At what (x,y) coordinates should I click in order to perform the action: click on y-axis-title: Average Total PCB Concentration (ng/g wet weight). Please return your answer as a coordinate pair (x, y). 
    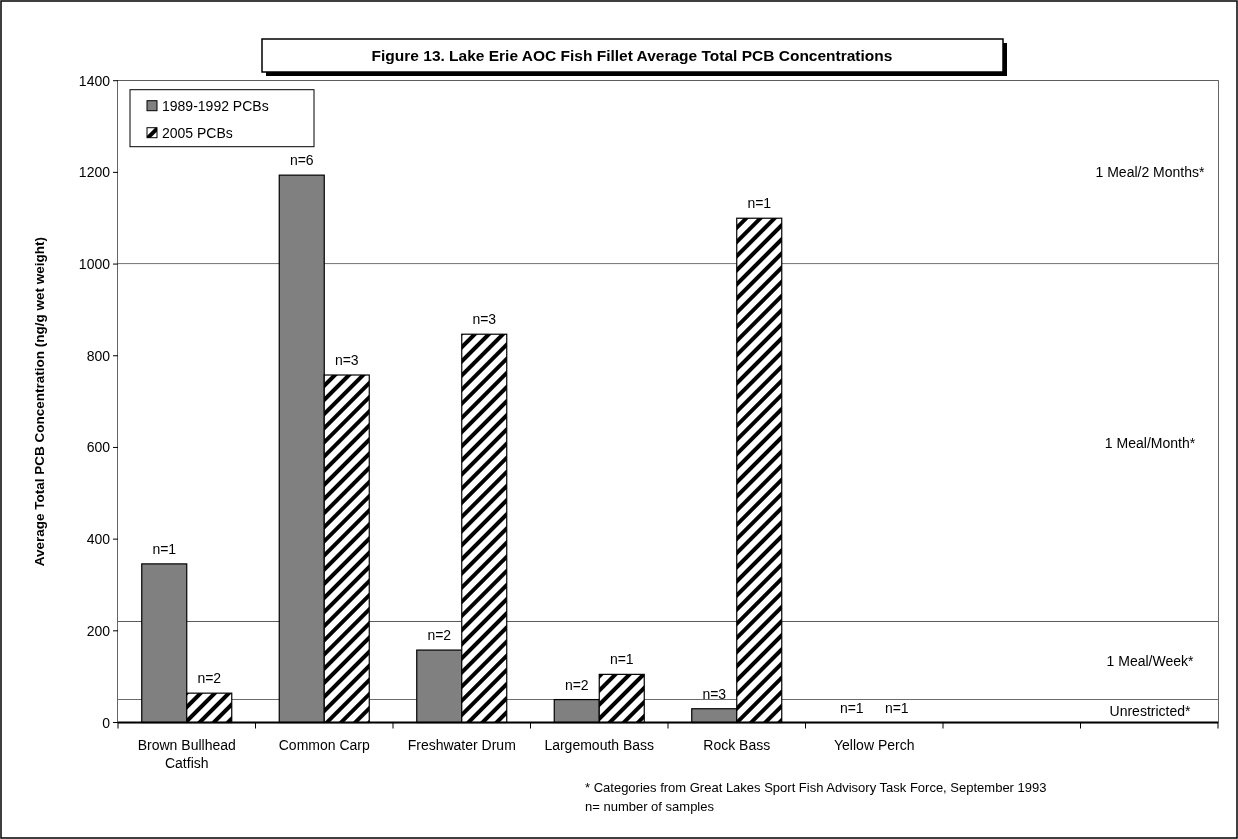
    Looking at the image, I should click on (39, 401).